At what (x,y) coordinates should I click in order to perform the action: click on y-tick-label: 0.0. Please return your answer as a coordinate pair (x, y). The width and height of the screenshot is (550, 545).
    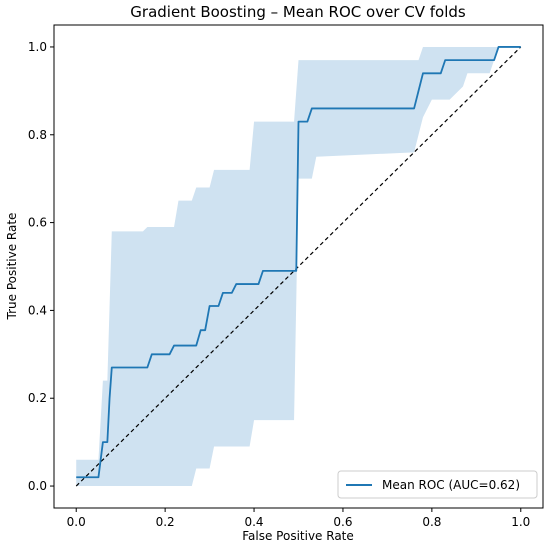
    Looking at the image, I should click on (37, 486).